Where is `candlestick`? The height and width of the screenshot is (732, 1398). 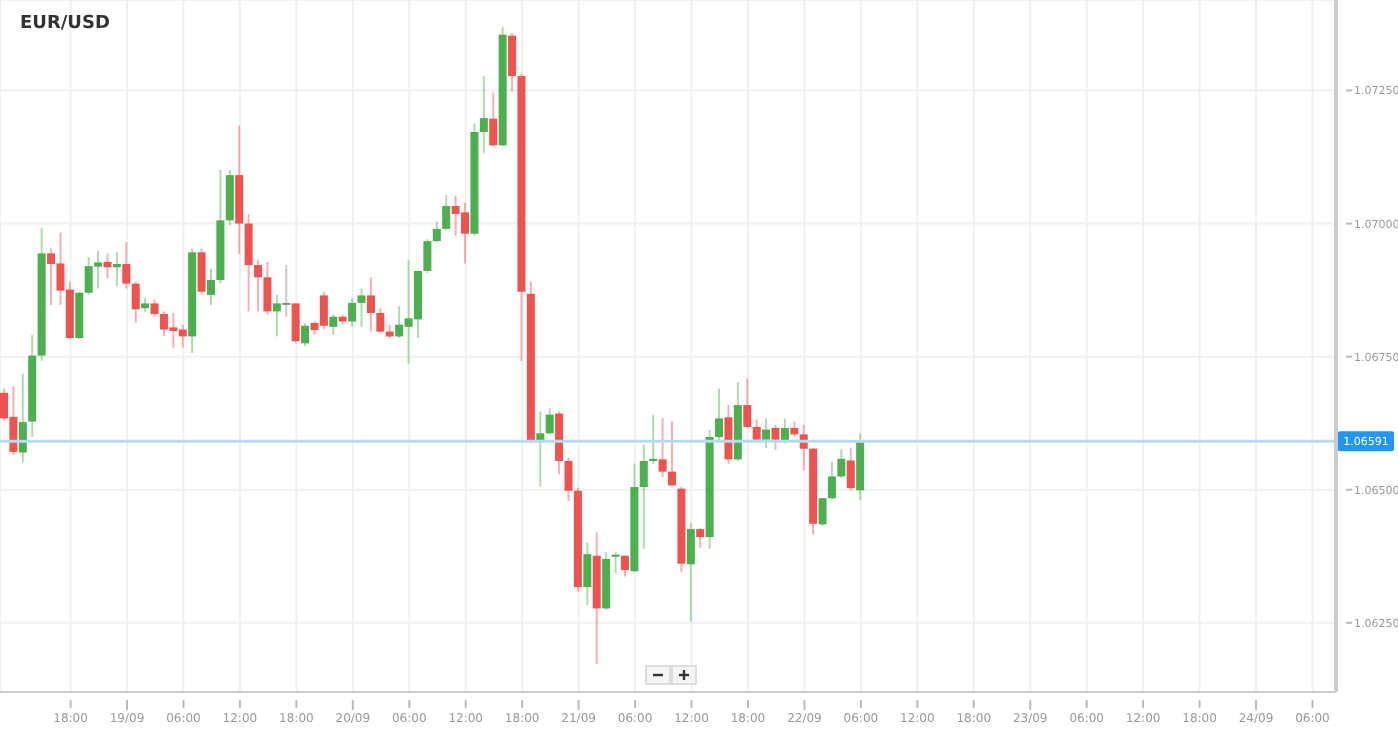 candlestick is located at coordinates (295, 323).